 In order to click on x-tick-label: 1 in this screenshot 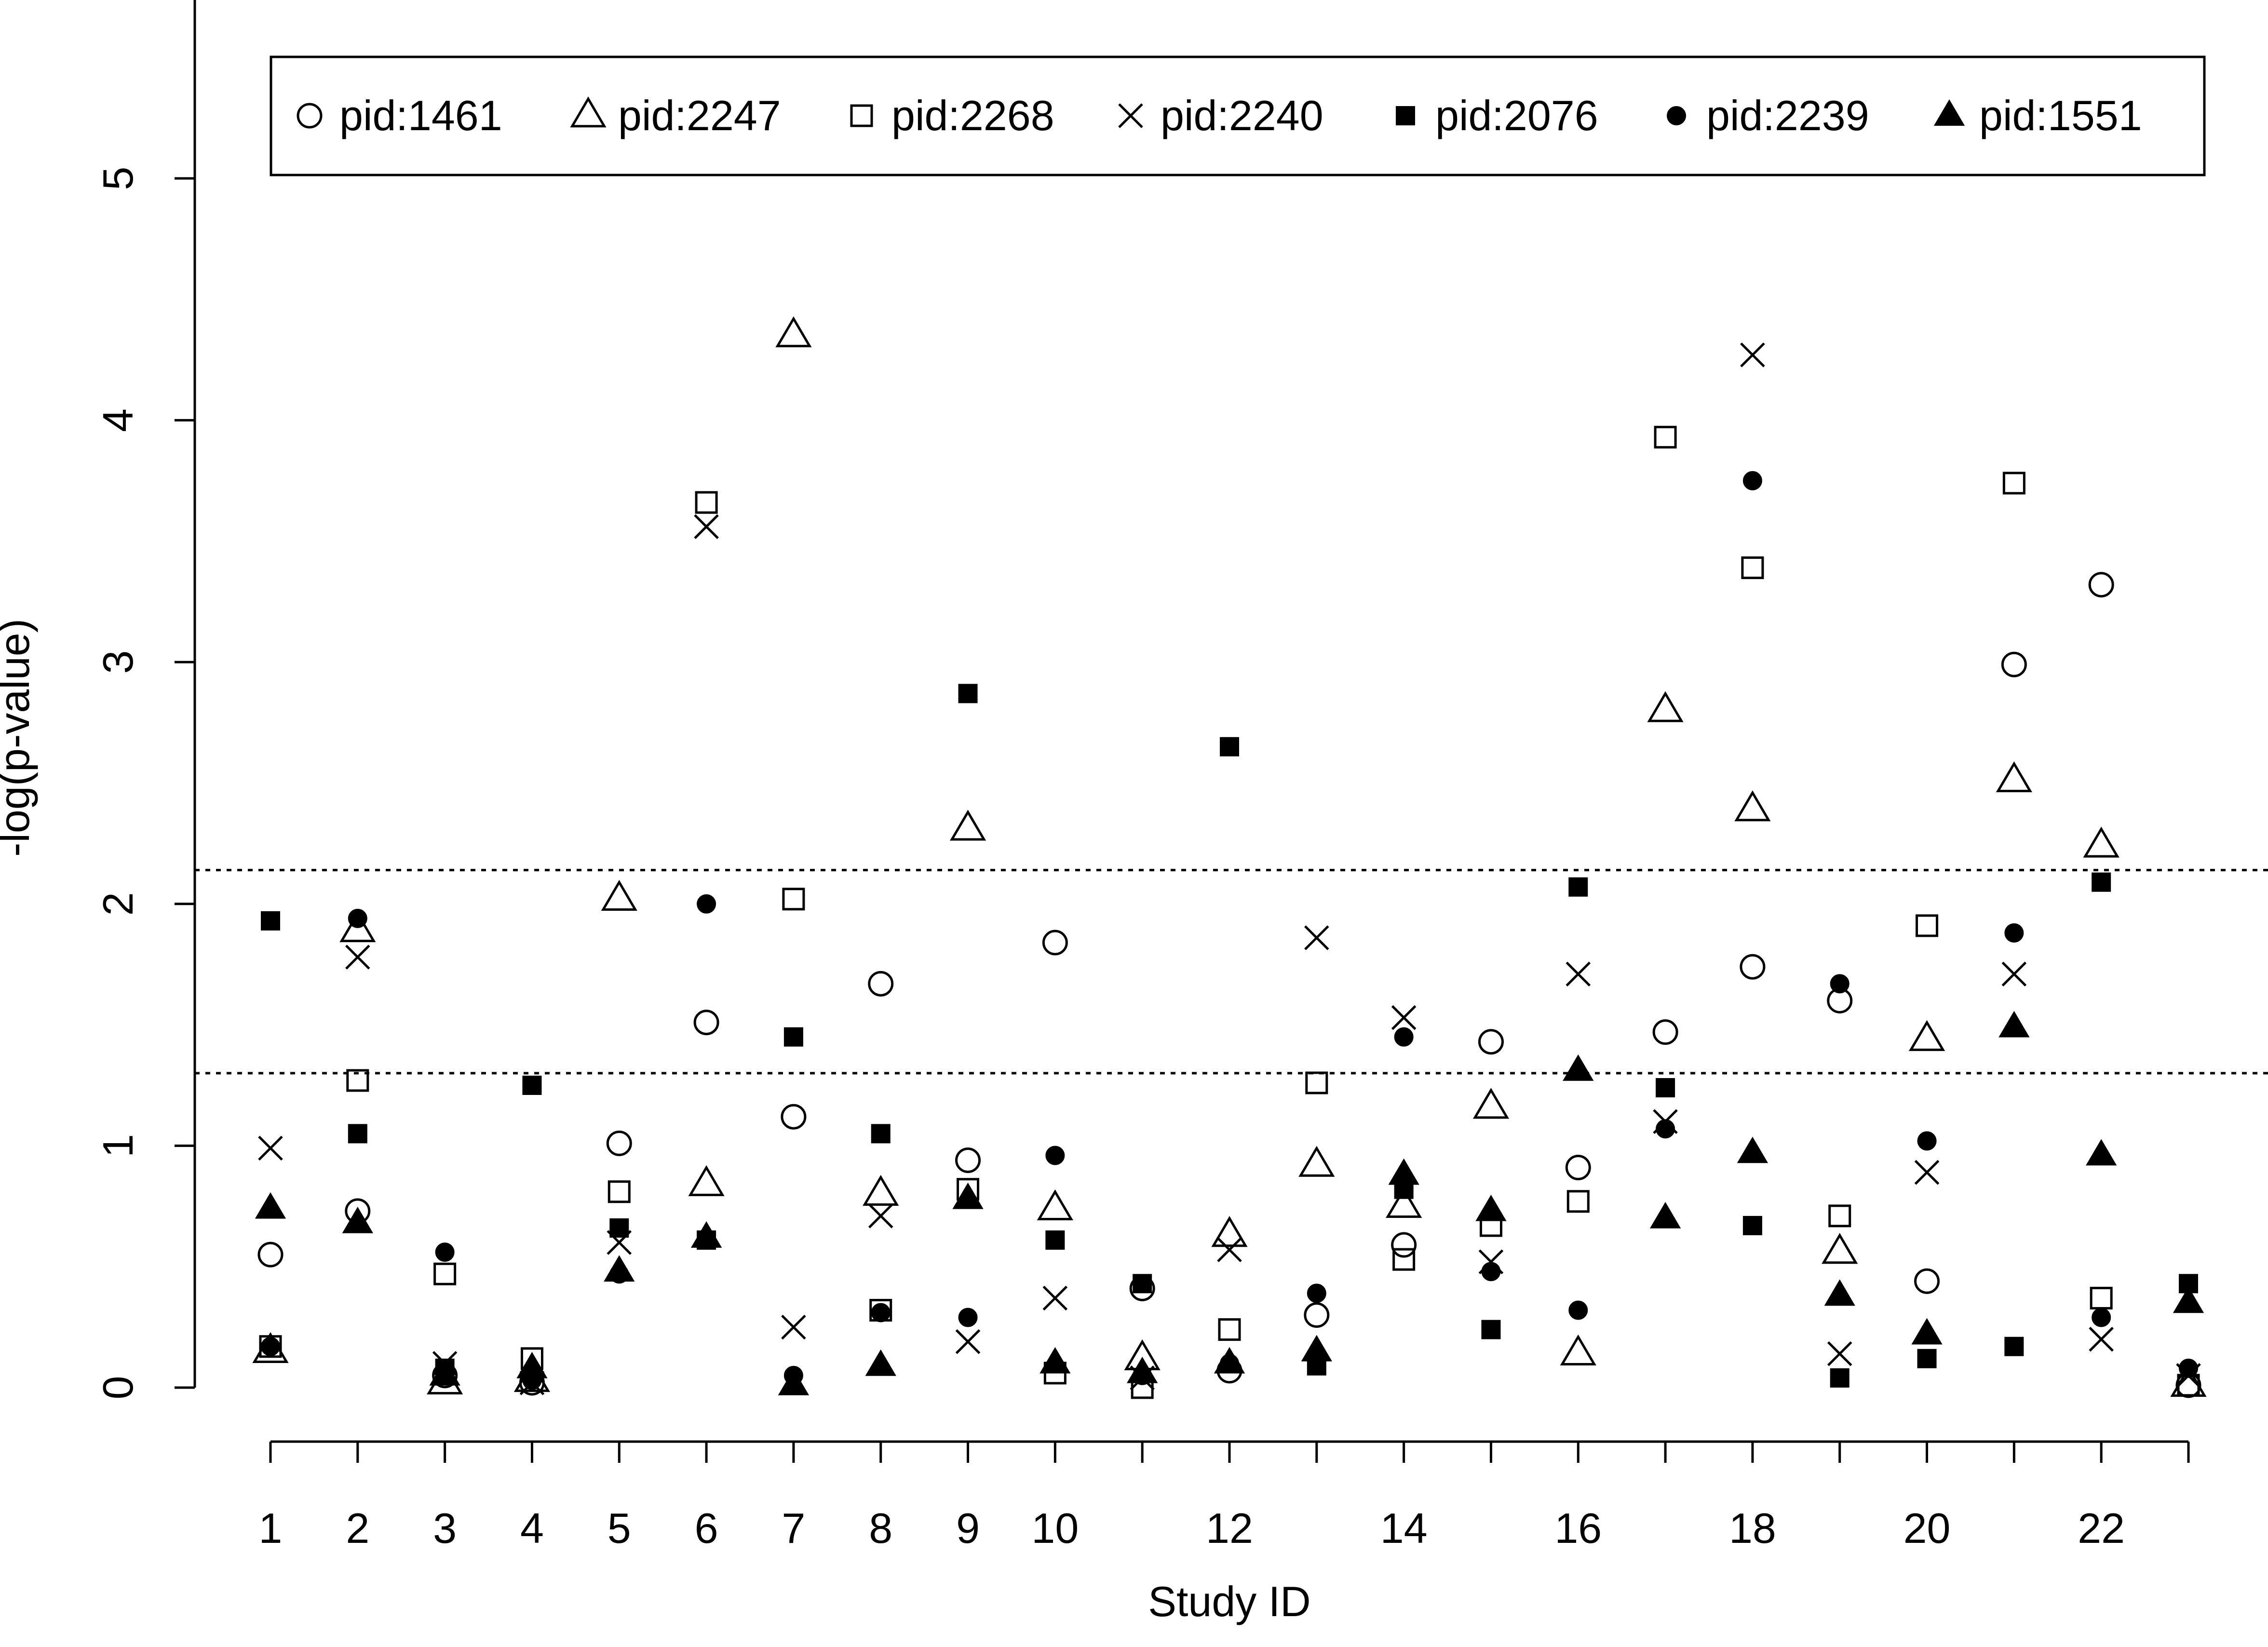, I will do `click(271, 1528)`.